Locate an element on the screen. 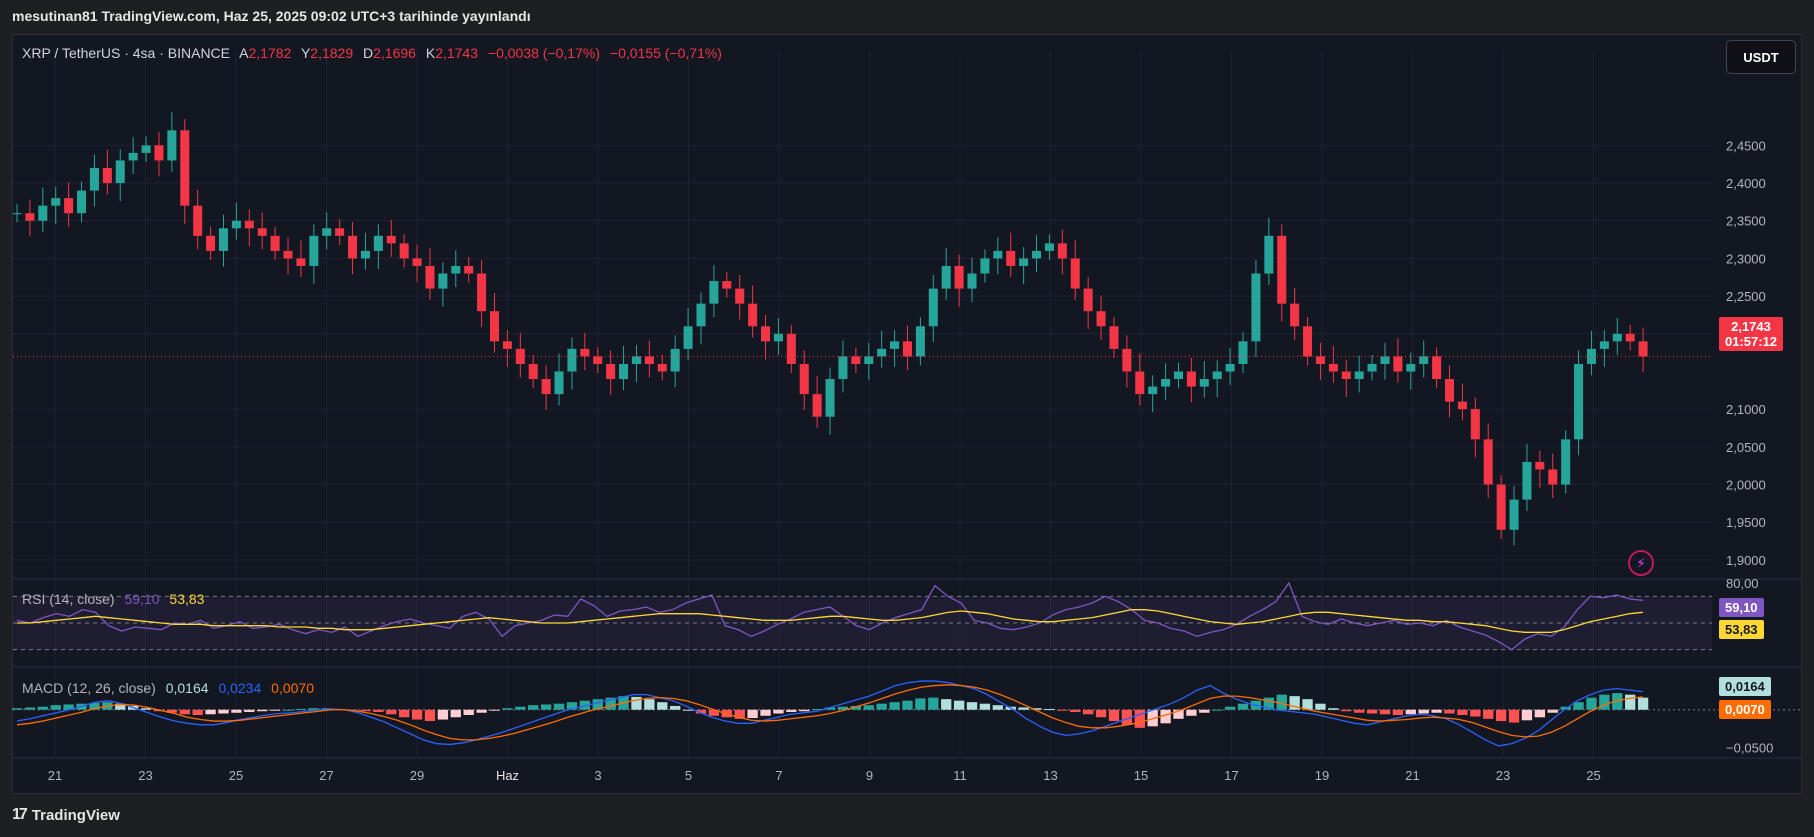 This screenshot has height=837, width=1814. footer-brand: 17 TradingView is located at coordinates (66, 815).